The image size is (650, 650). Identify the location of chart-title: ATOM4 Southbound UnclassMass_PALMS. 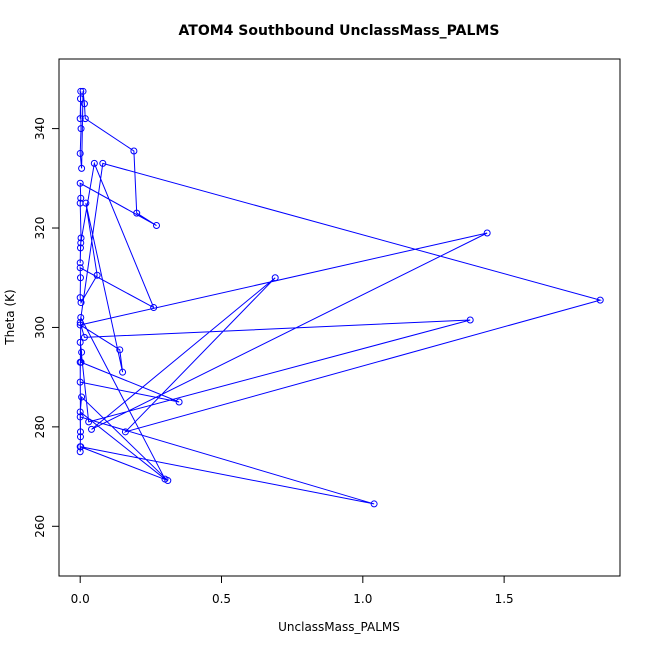
(339, 31).